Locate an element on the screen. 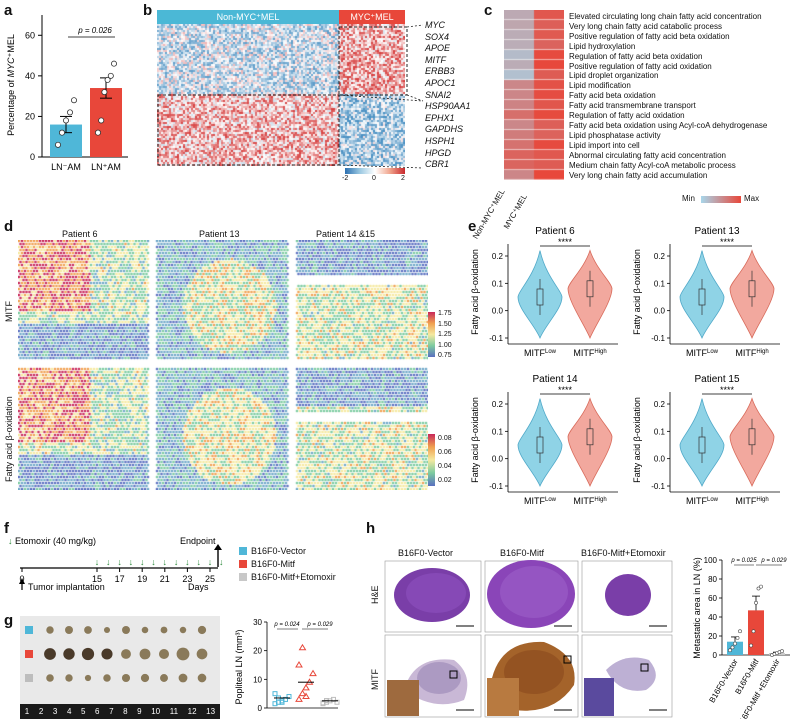 The image size is (792, 719). legend-swatch is located at coordinates (243, 551).